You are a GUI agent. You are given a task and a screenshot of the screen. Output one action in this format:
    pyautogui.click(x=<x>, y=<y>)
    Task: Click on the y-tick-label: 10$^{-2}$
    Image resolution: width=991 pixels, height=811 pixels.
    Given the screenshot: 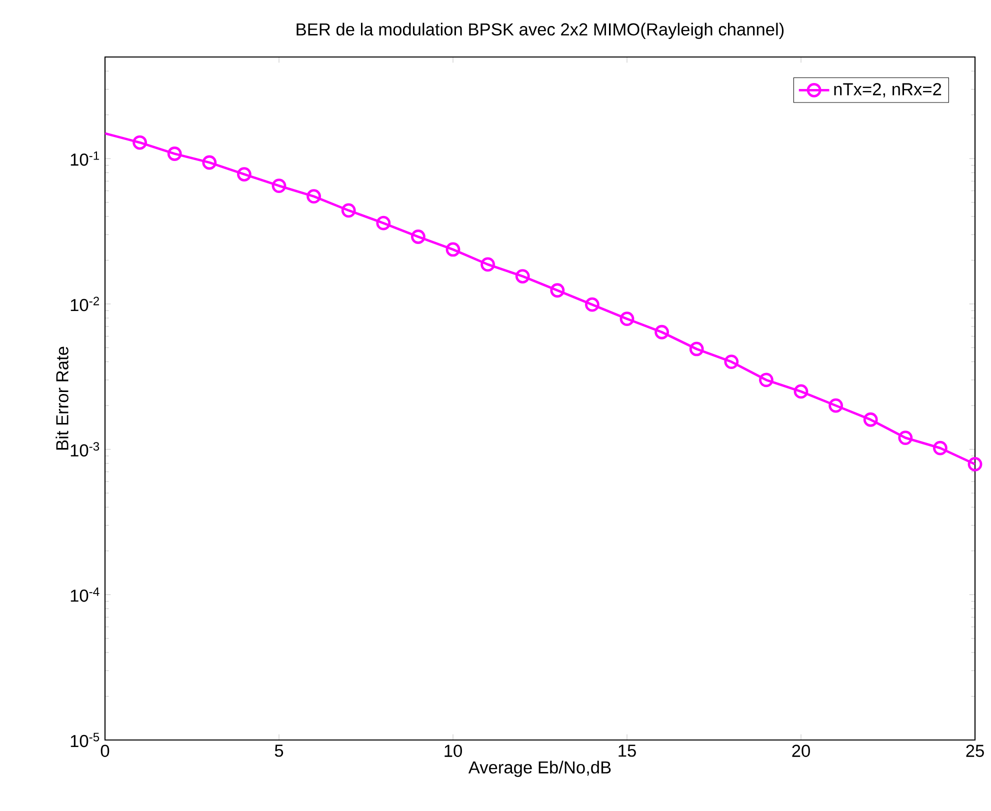 What is the action you would take?
    pyautogui.click(x=85, y=304)
    